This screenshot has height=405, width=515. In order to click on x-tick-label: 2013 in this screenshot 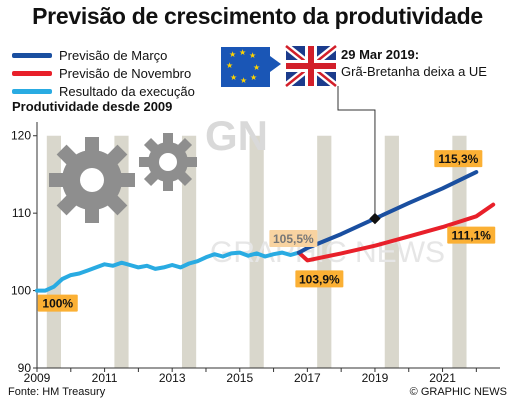, I will do `click(172, 378)`.